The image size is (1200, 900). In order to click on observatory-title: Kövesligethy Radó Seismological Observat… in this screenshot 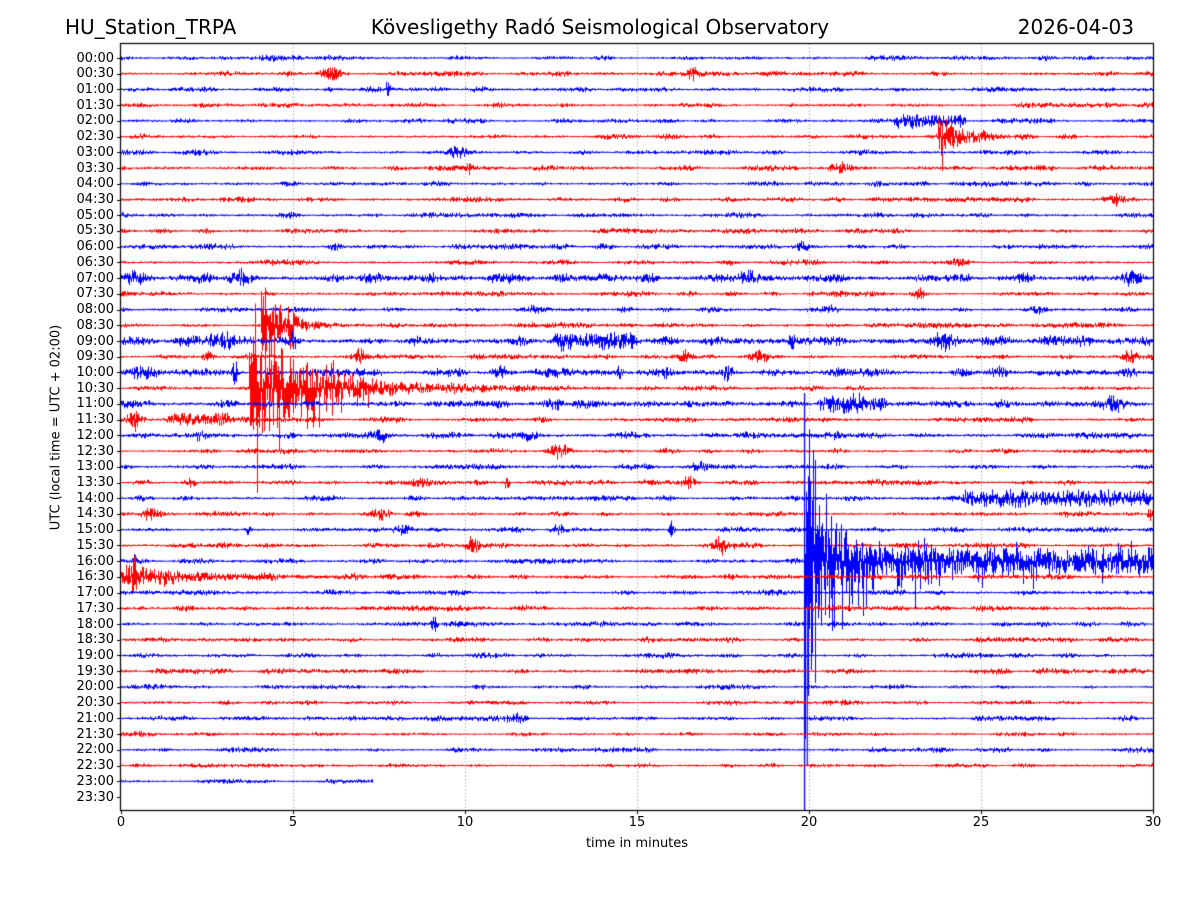, I will do `click(600, 27)`.